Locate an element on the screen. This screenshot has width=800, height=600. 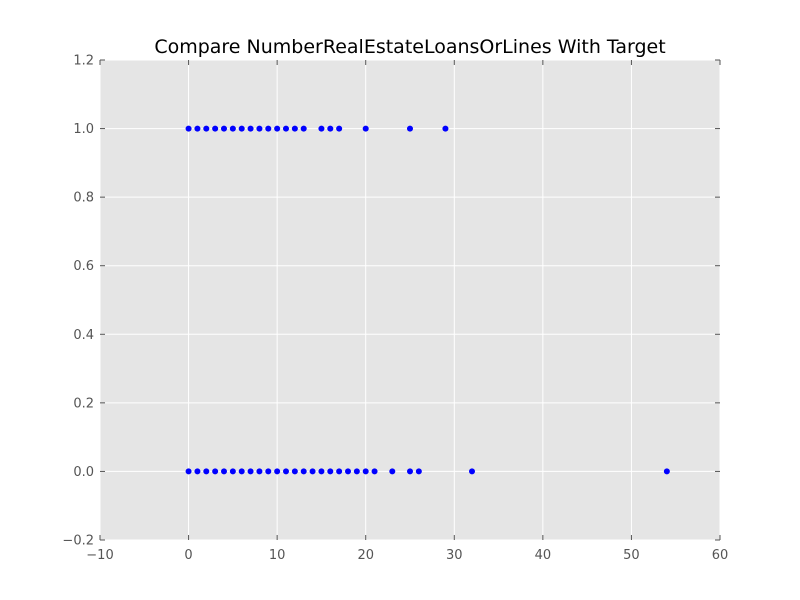
x-tick-label: 50 is located at coordinates (631, 555).